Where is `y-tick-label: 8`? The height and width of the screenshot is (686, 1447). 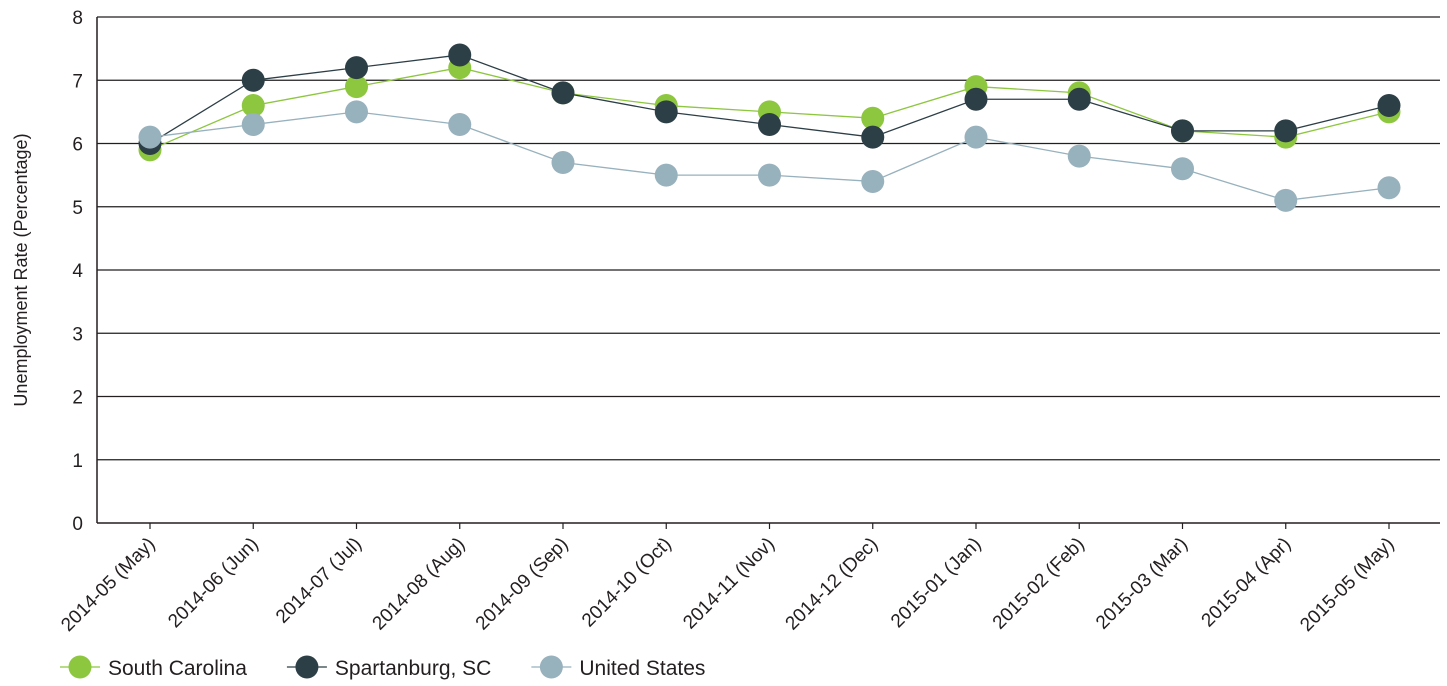
y-tick-label: 8 is located at coordinates (77, 18).